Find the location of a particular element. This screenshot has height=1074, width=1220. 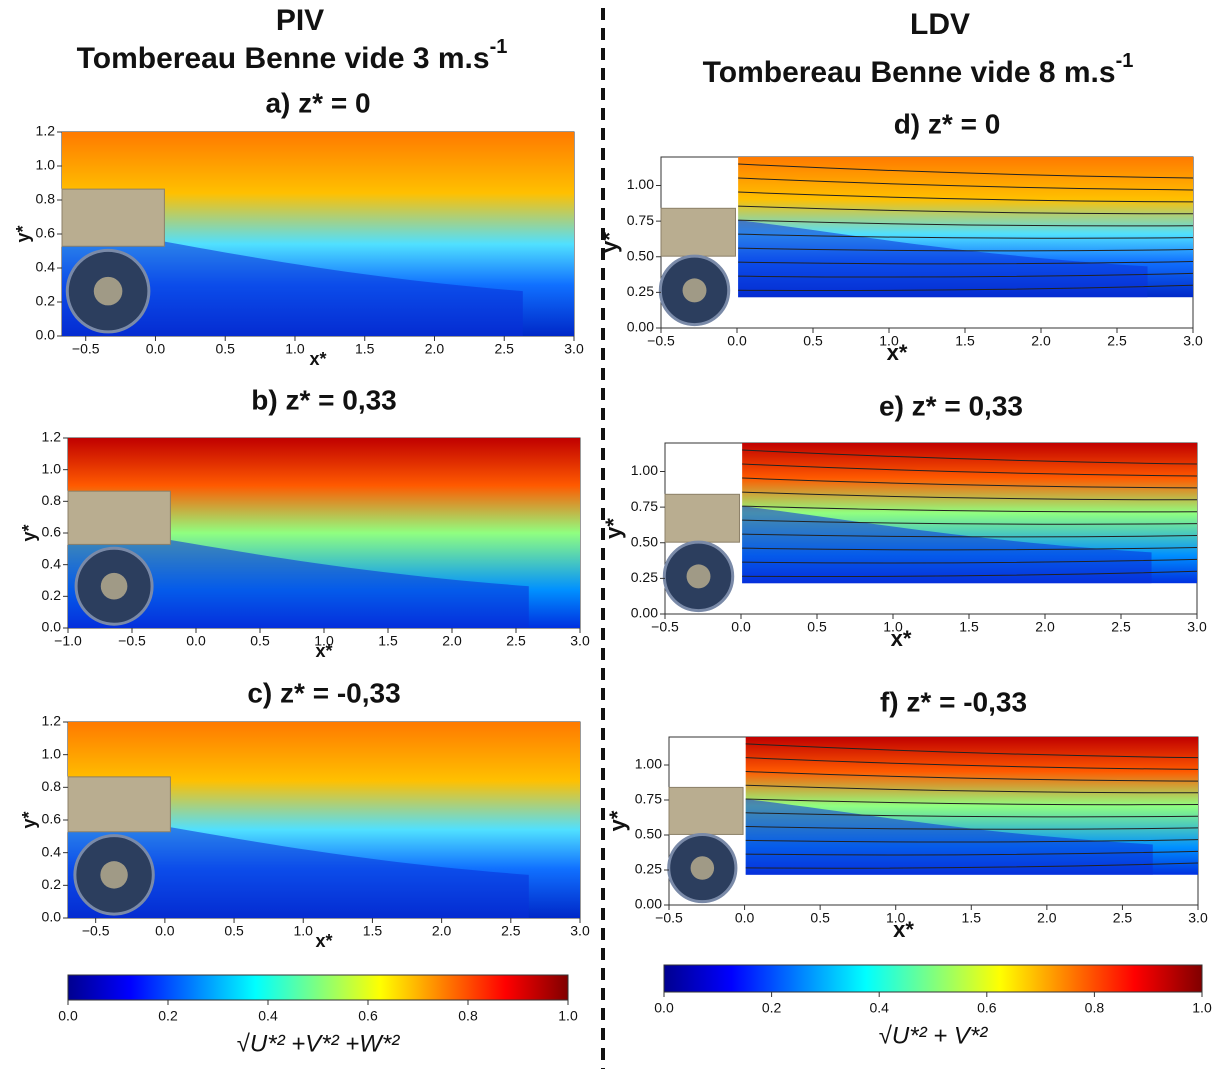

panel-title: d) z* = 0 is located at coordinates (947, 123).